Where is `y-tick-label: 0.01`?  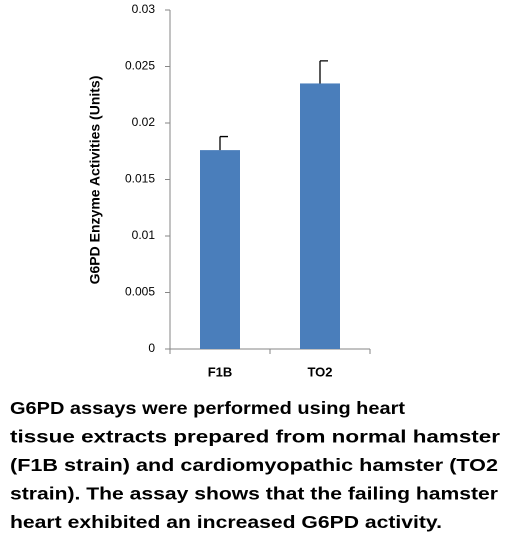 y-tick-label: 0.01 is located at coordinates (144, 235).